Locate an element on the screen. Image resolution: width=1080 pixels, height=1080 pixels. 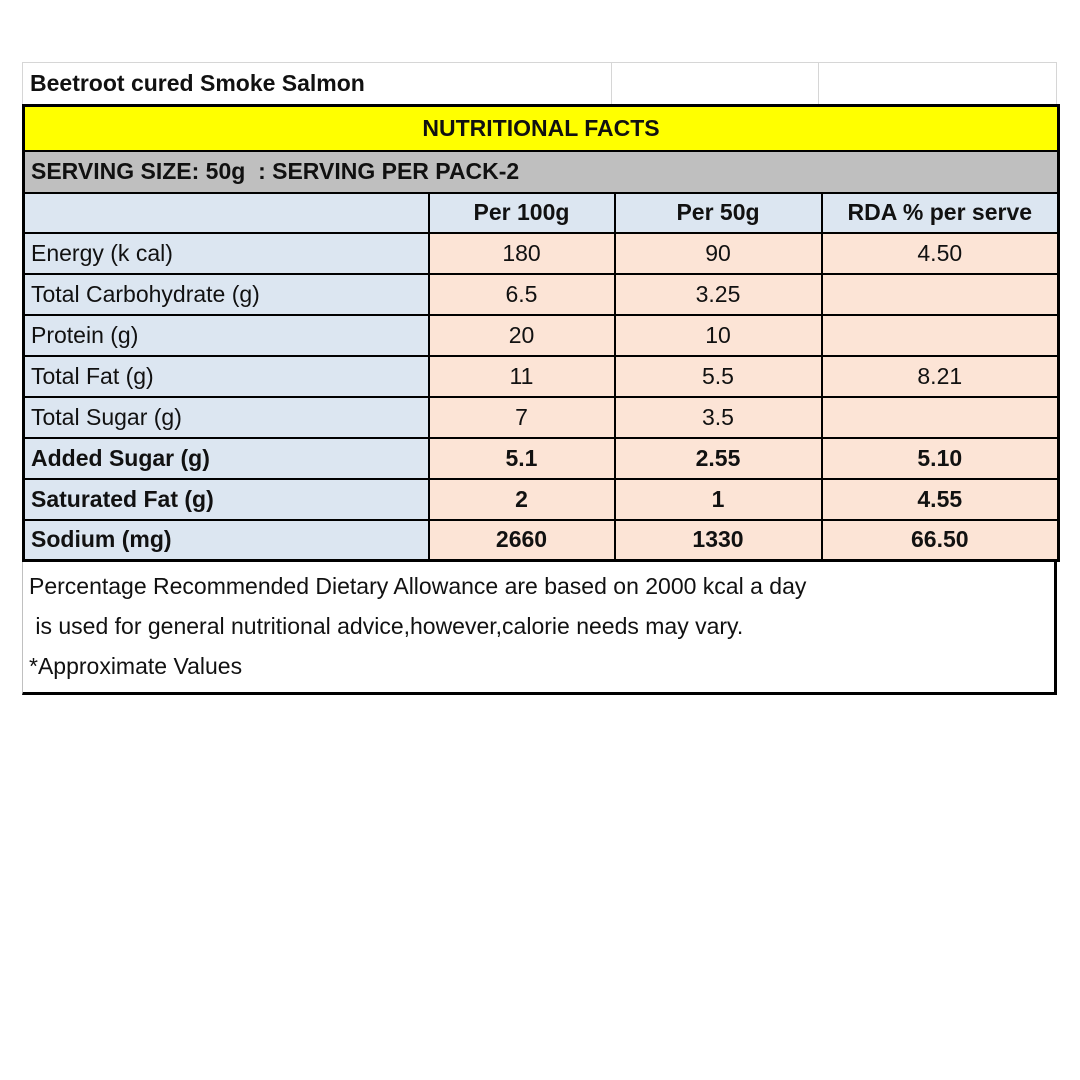
row-label: Energy (k cal) is located at coordinates (226, 253).